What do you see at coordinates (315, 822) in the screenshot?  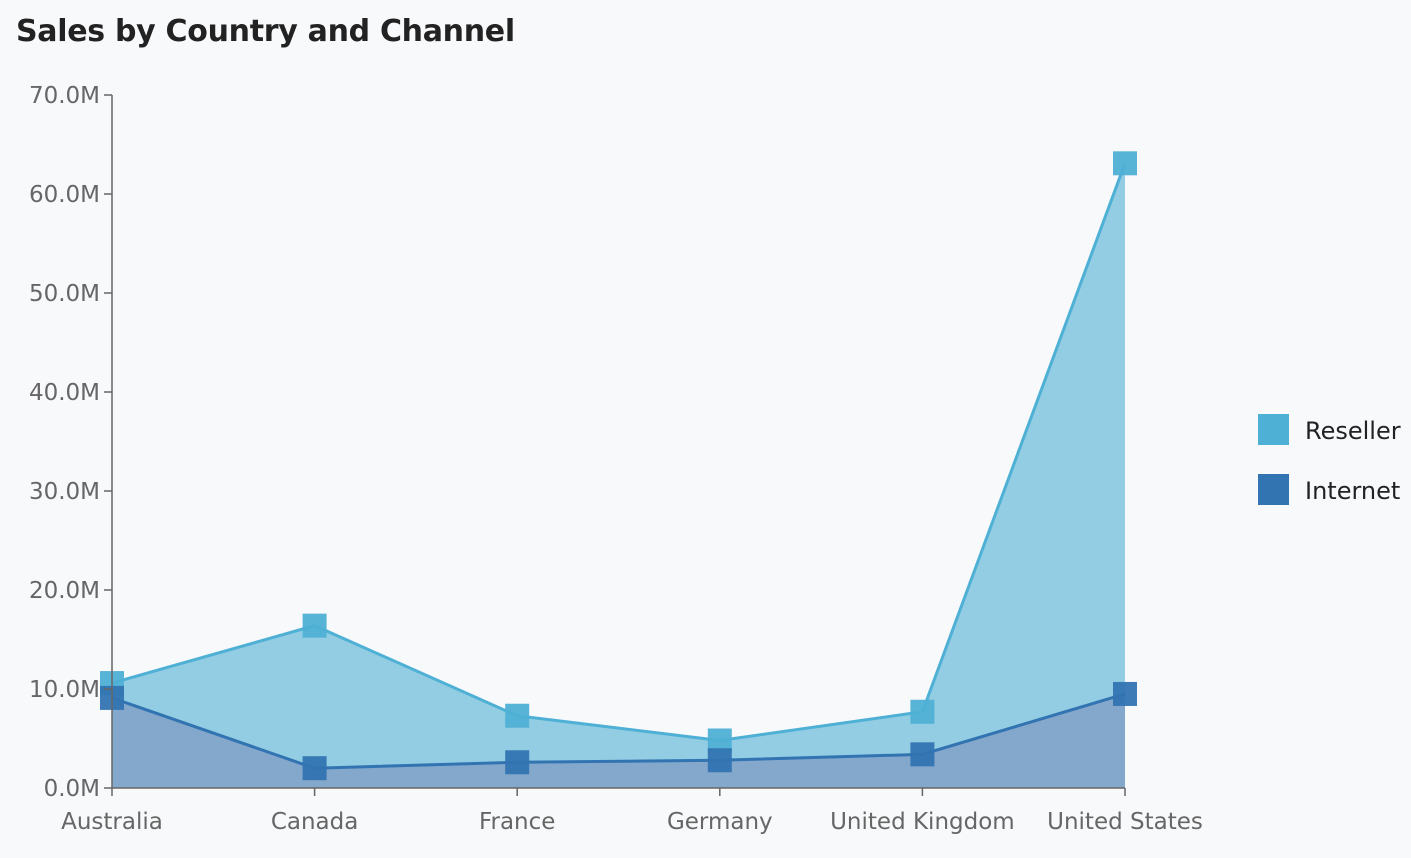 I see `x-tick-label: Canada` at bounding box center [315, 822].